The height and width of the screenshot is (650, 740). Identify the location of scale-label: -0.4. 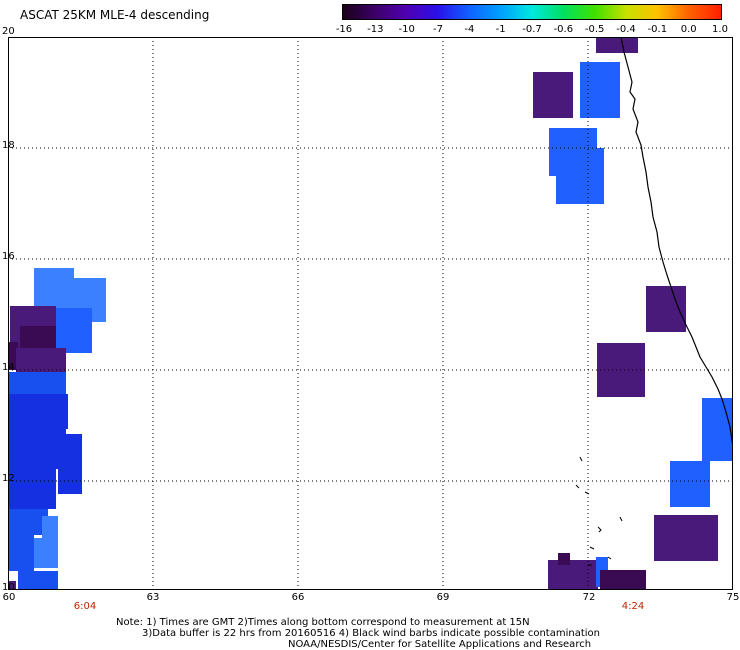
(626, 29).